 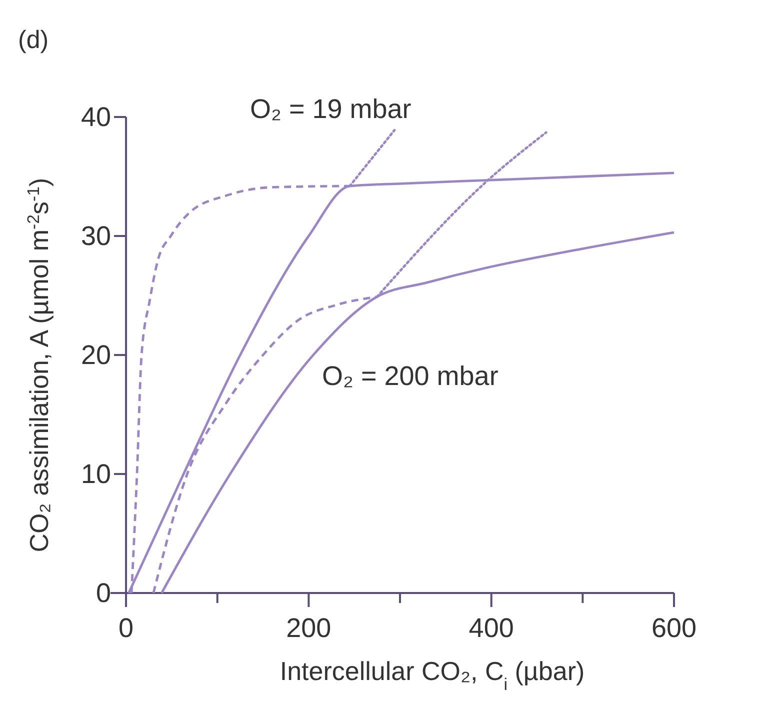 I want to click on x-tick-label: 600, so click(x=674, y=628).